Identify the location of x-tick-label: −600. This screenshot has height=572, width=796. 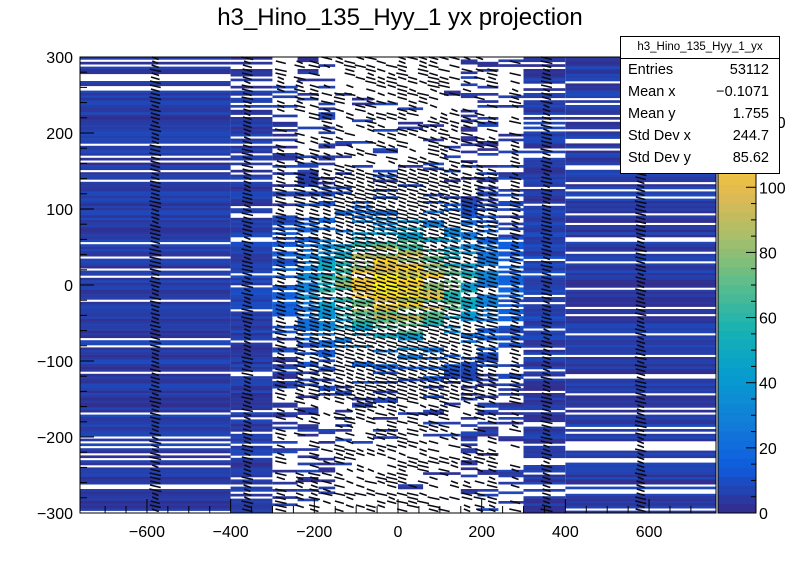
(147, 532).